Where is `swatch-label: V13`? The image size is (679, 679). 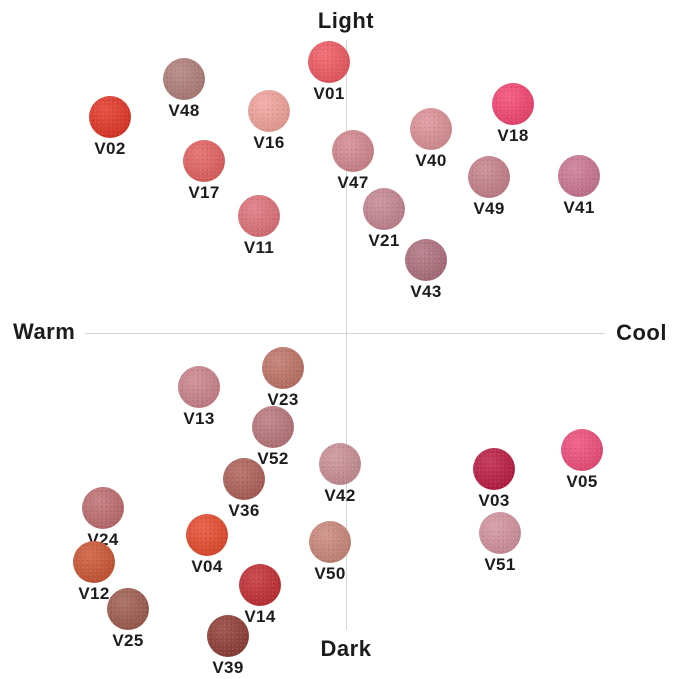
swatch-label: V13 is located at coordinates (199, 418).